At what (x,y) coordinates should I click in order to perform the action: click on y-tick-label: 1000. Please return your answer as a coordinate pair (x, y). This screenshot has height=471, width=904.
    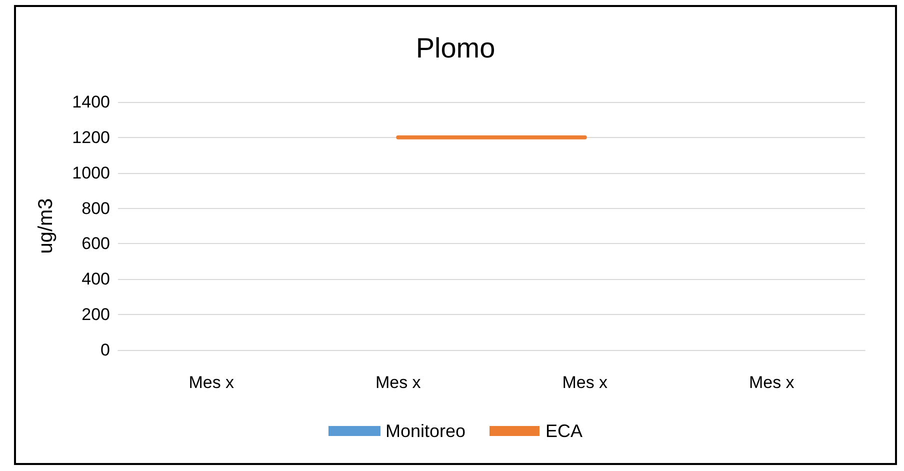
    Looking at the image, I should click on (91, 172).